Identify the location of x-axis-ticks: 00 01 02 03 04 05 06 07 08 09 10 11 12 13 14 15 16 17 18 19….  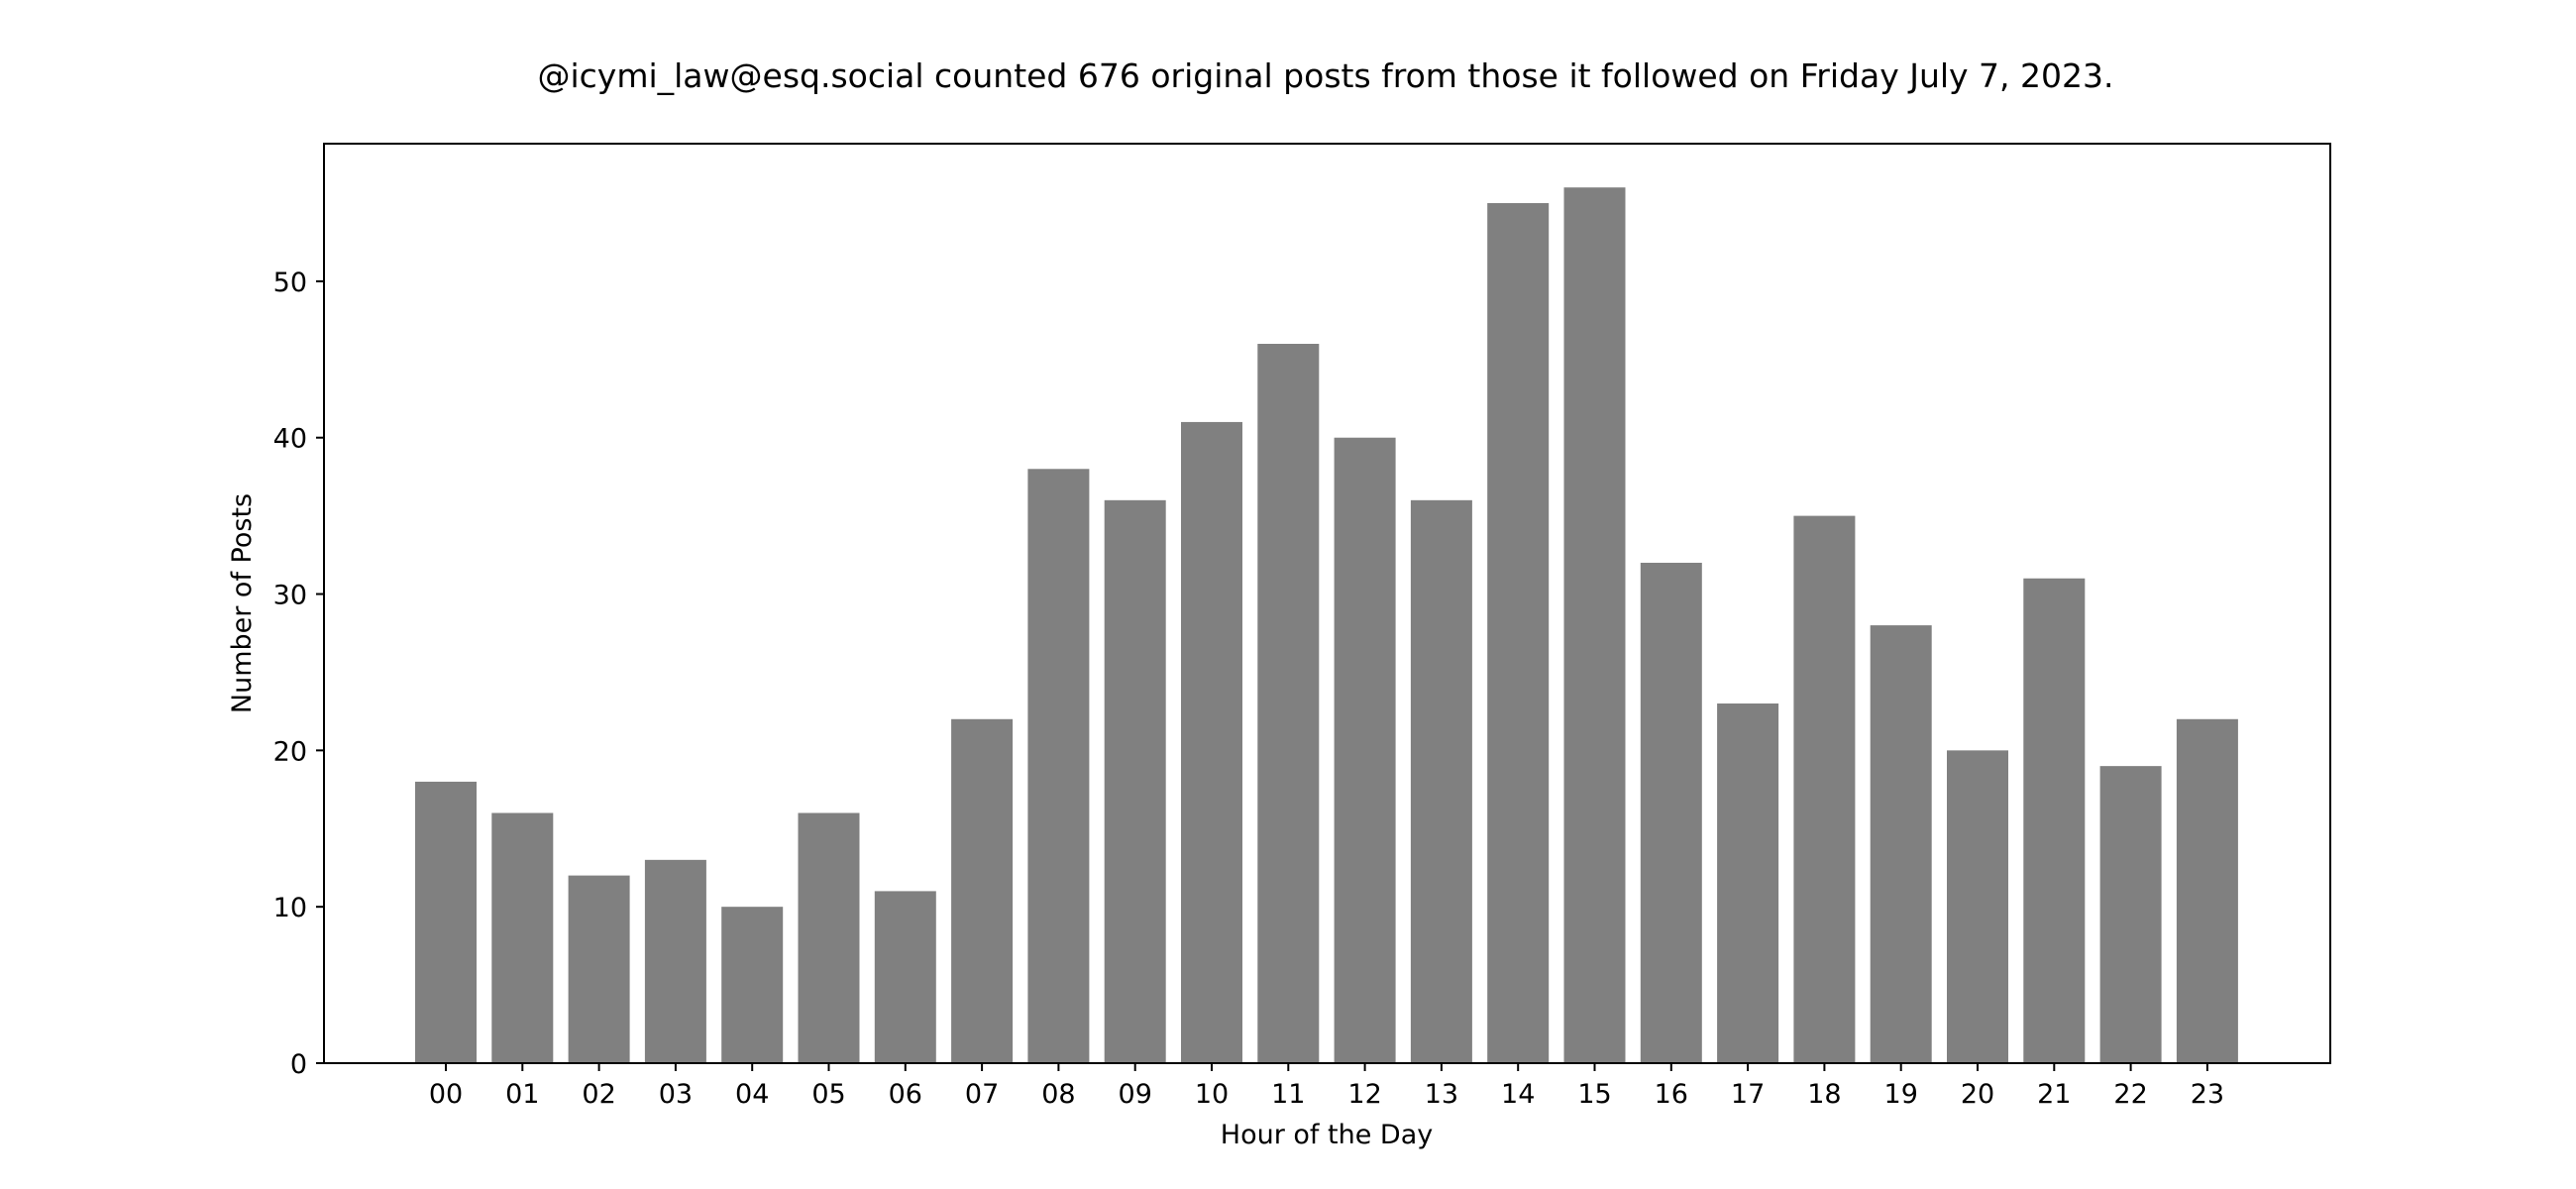
(1326, 1087).